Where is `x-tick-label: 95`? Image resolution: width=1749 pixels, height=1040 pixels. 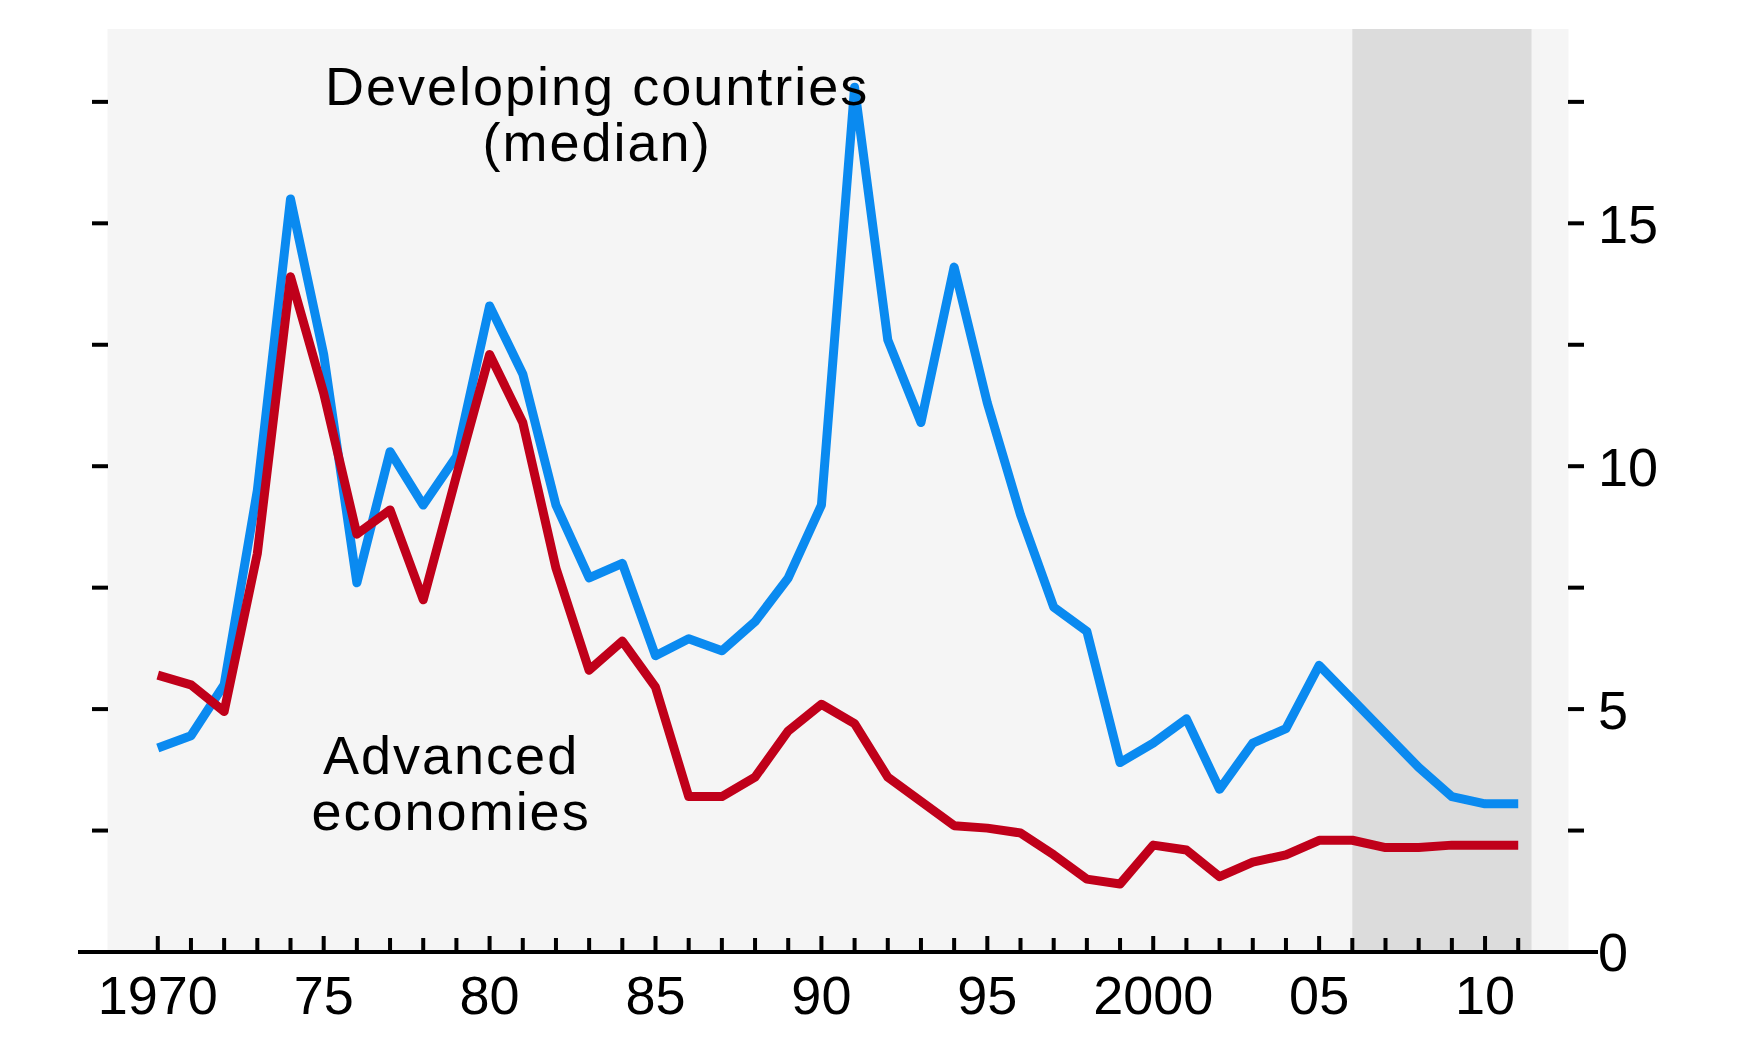 x-tick-label: 95 is located at coordinates (987, 995).